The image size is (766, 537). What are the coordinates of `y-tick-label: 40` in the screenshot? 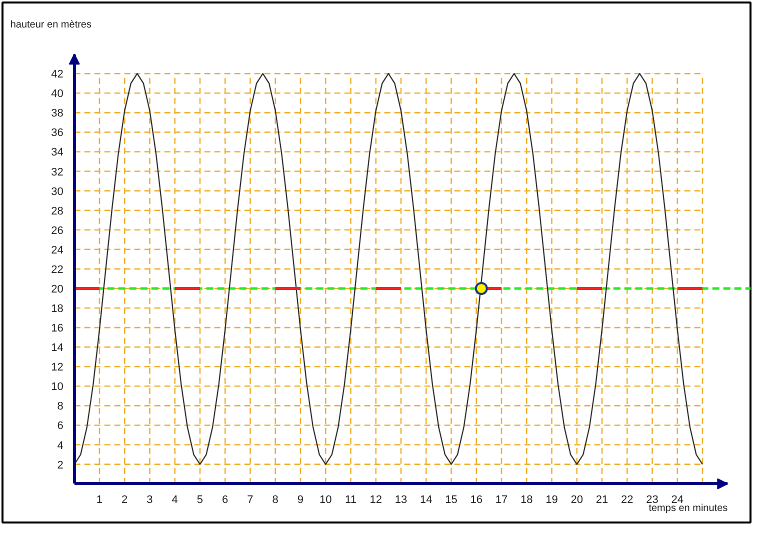 It's located at (57, 94).